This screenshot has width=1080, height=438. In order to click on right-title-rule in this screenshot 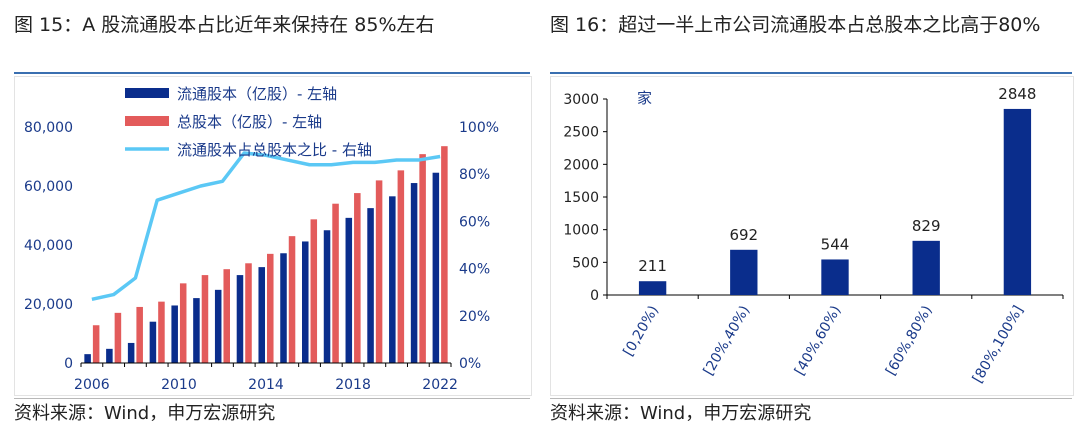, I will do `click(811, 73)`.